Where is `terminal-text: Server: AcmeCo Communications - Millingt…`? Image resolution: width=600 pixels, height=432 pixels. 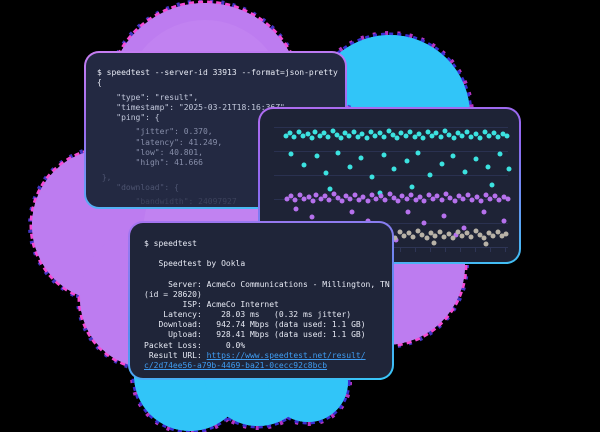
terminal-text: Server: AcmeCo Communications - Millingt… is located at coordinates (267, 284).